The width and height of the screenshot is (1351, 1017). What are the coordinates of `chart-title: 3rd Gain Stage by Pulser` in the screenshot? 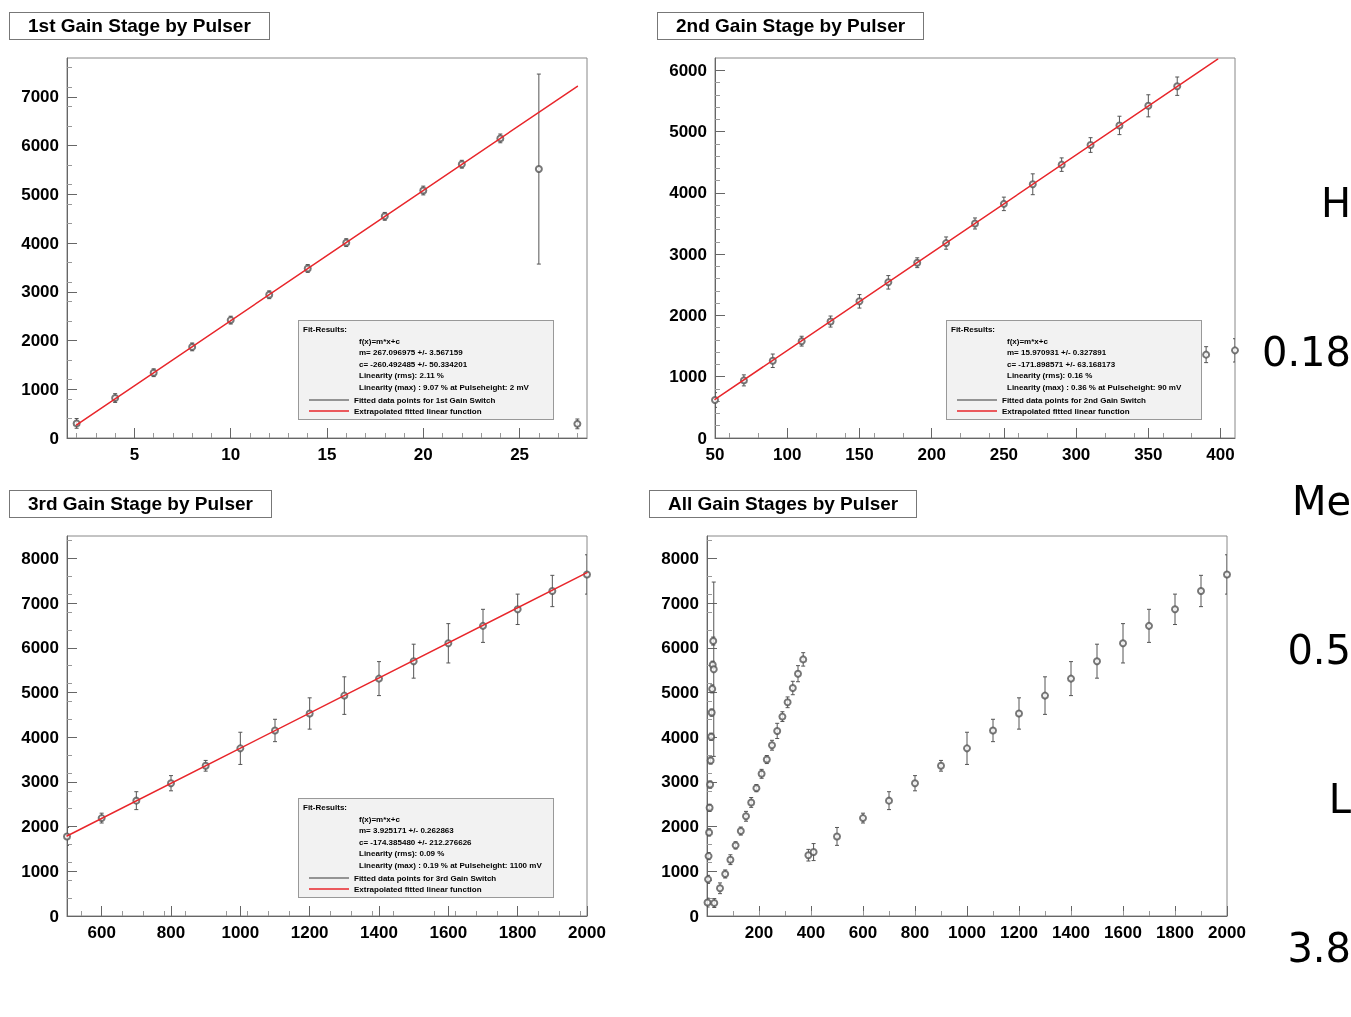 It's located at (140, 504).